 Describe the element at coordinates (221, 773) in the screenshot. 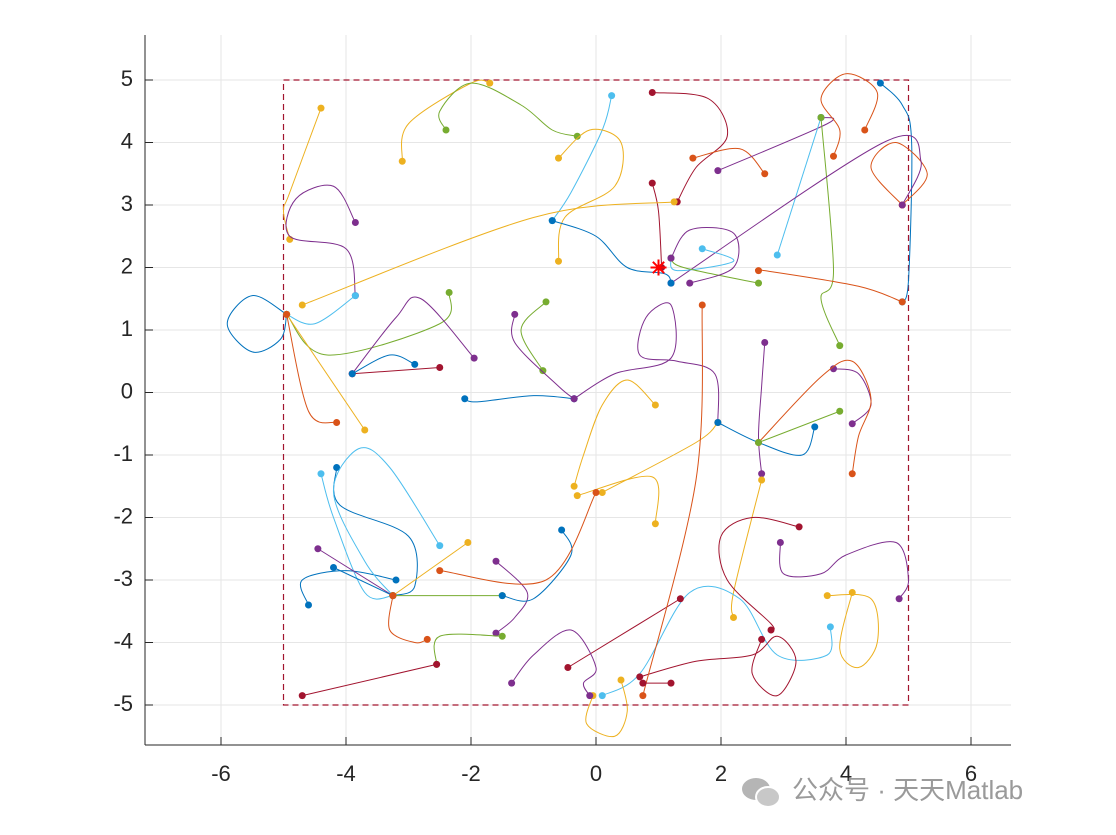

I see `x-tick-label: -6` at that location.